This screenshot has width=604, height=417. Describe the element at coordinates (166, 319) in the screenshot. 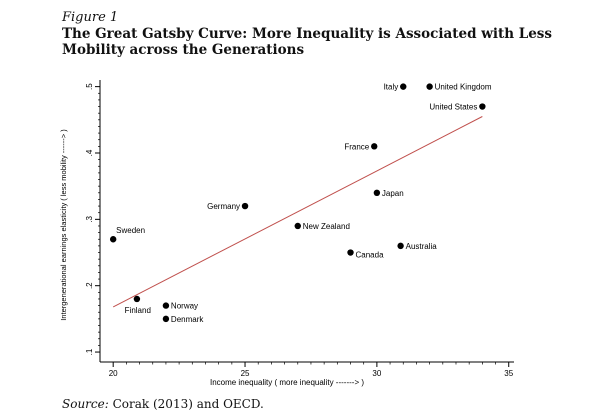

I see `point-denmark` at that location.